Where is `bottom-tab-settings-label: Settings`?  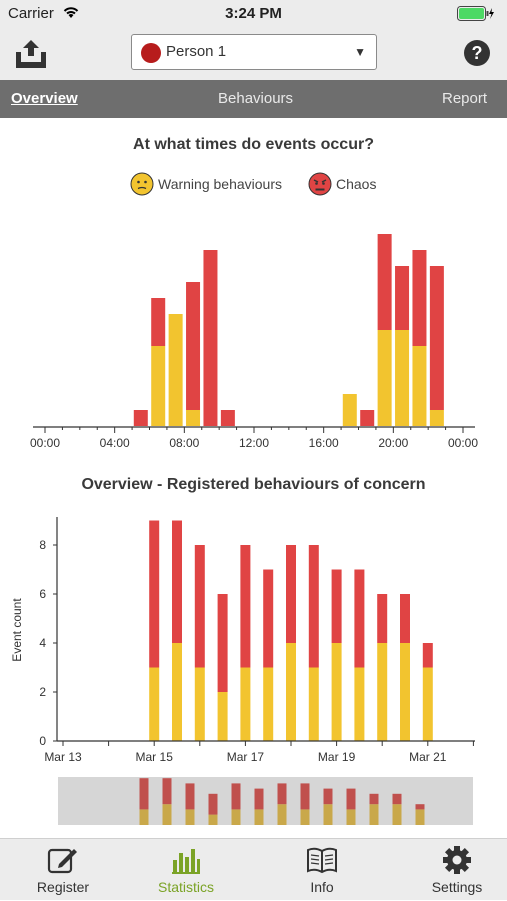 bottom-tab-settings-label: Settings is located at coordinates (457, 887).